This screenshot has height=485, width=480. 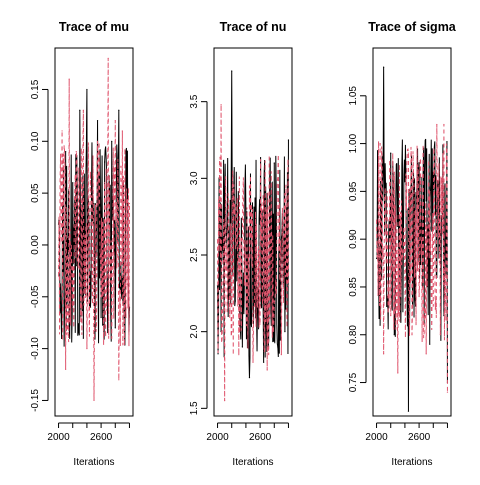 What do you see at coordinates (194, 408) in the screenshot?
I see `y-tick-label: 1.5` at bounding box center [194, 408].